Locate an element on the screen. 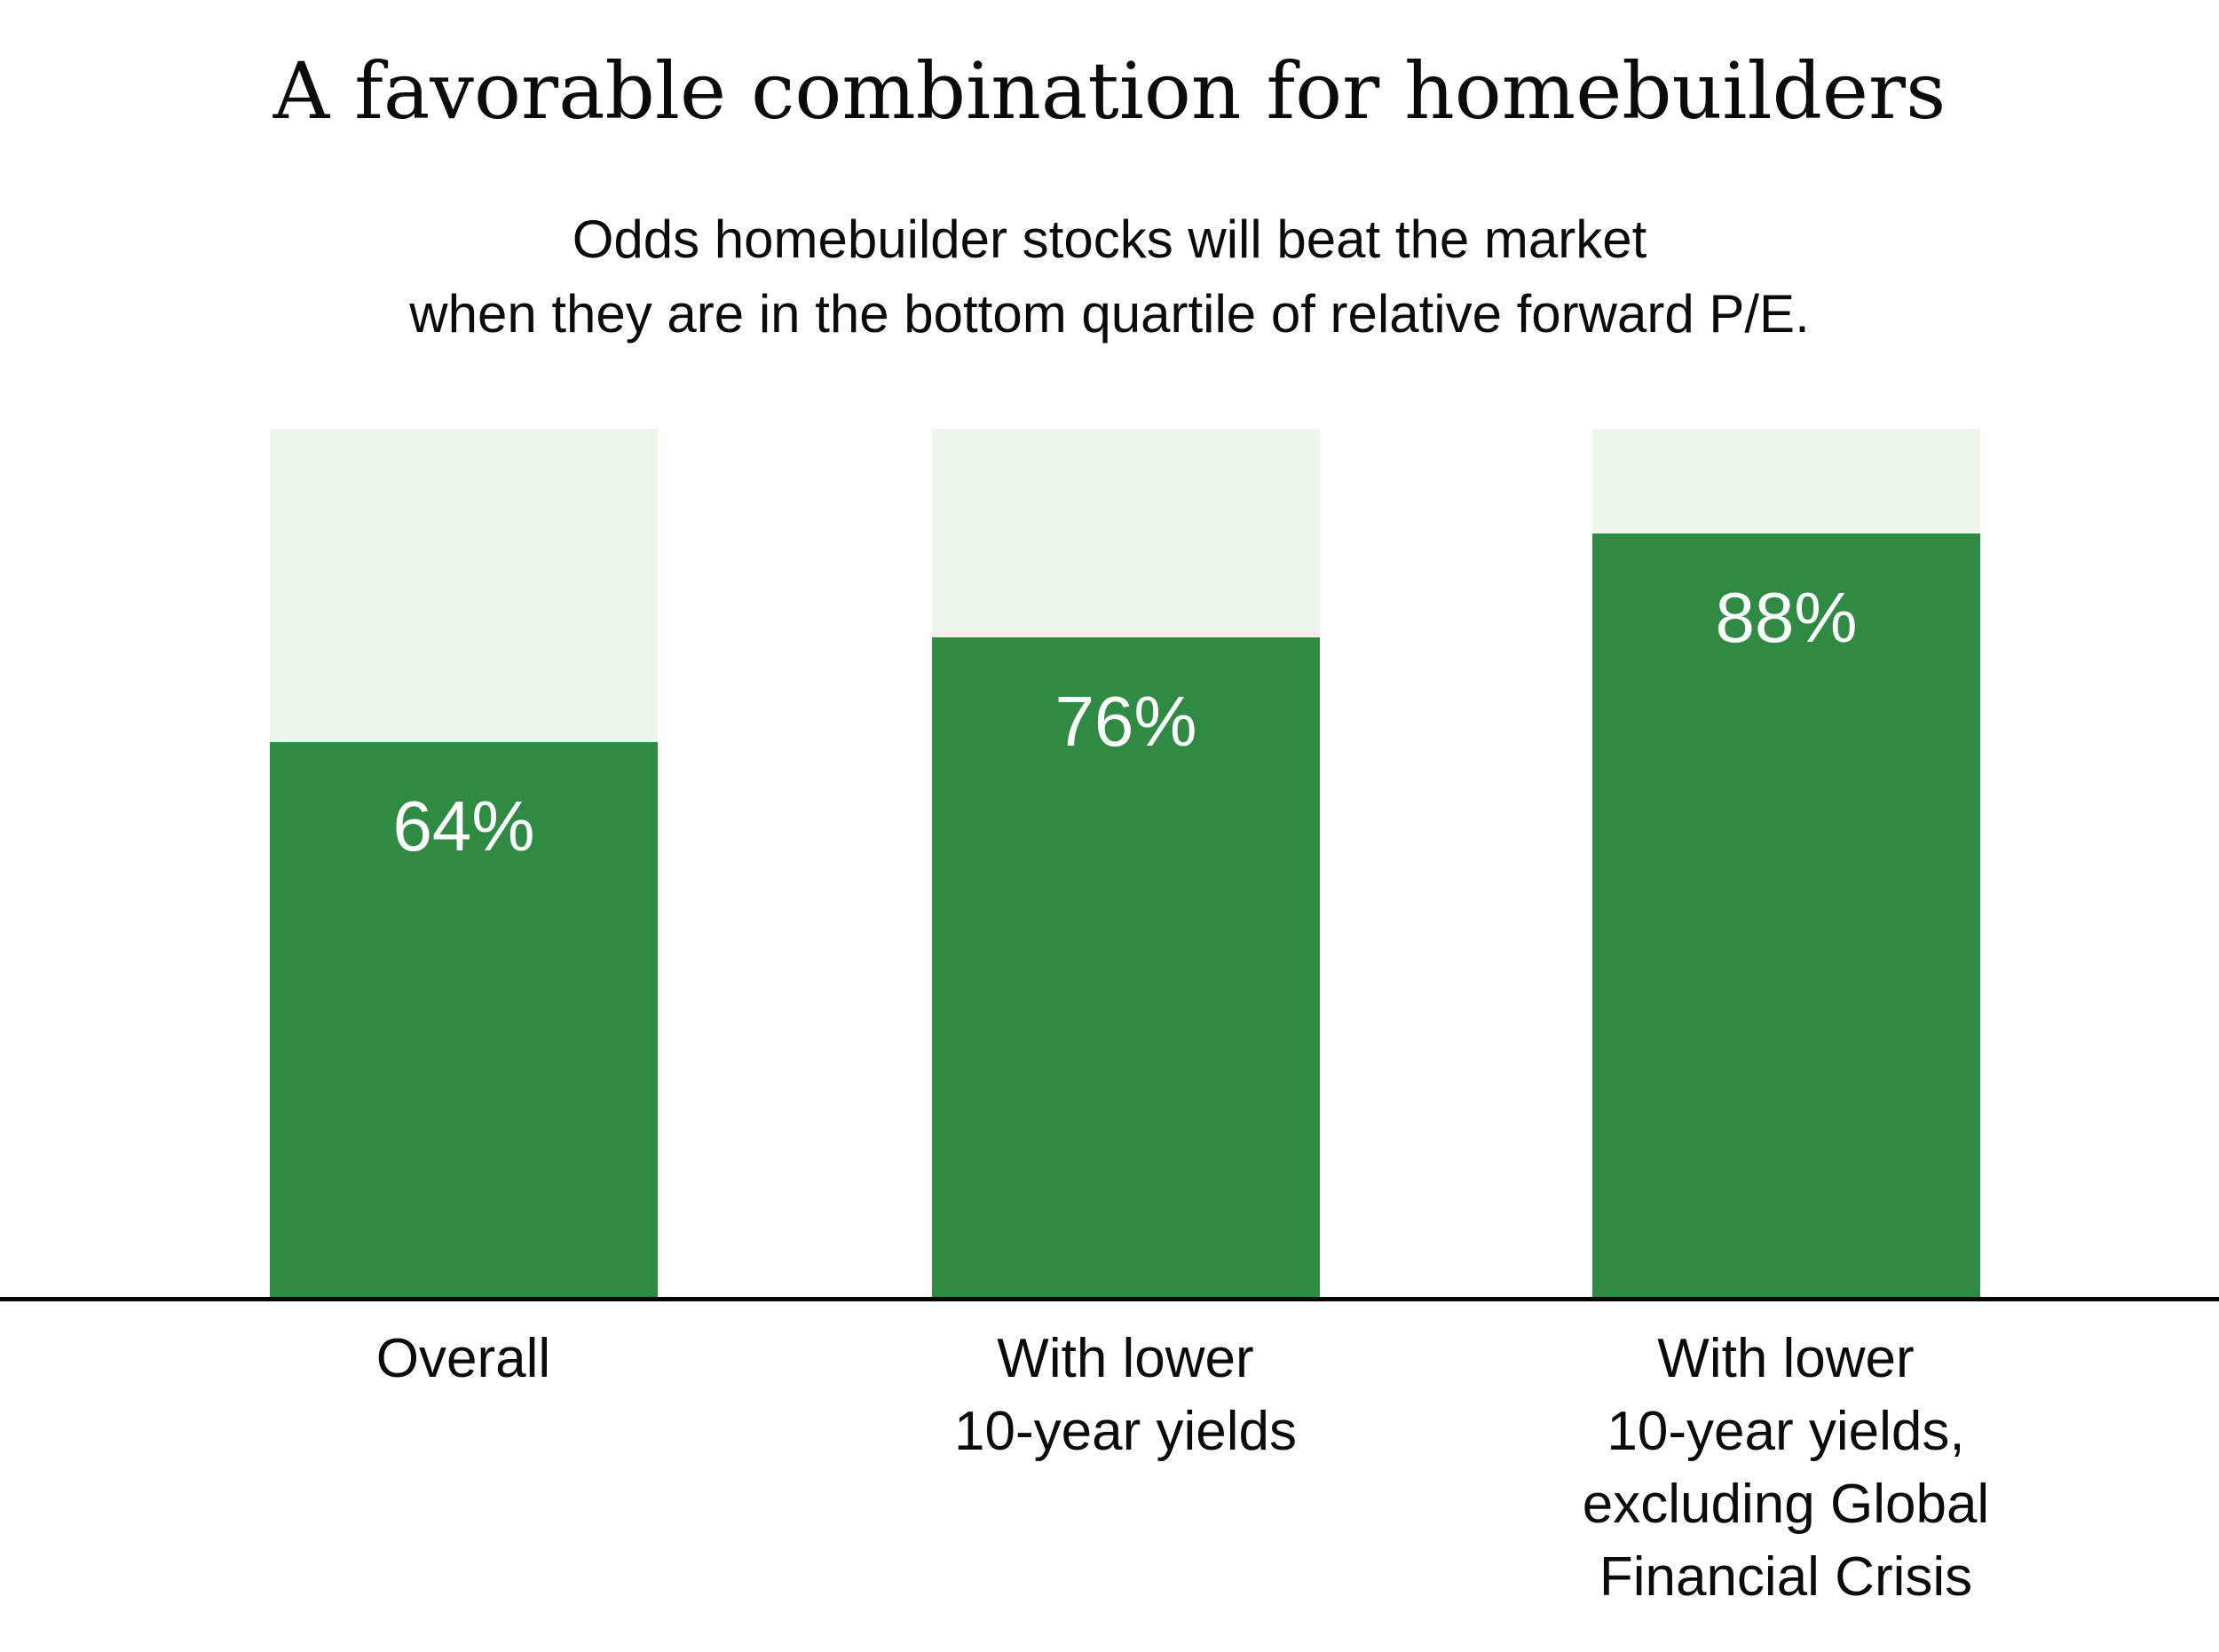 Image resolution: width=2219 pixels, height=1652 pixels. chart-title: A favorable combination for homebuilders is located at coordinates (1109, 91).